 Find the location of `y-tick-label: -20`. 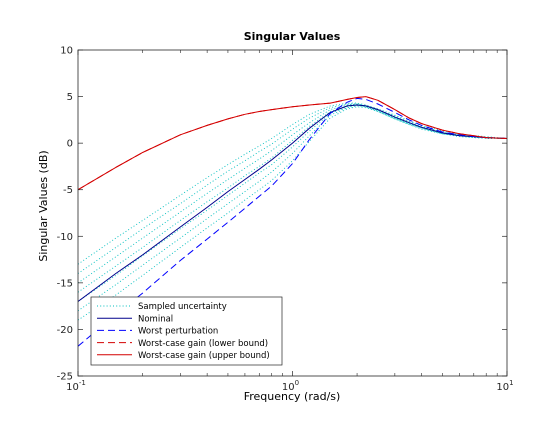

y-tick-label: -20 is located at coordinates (65, 330).